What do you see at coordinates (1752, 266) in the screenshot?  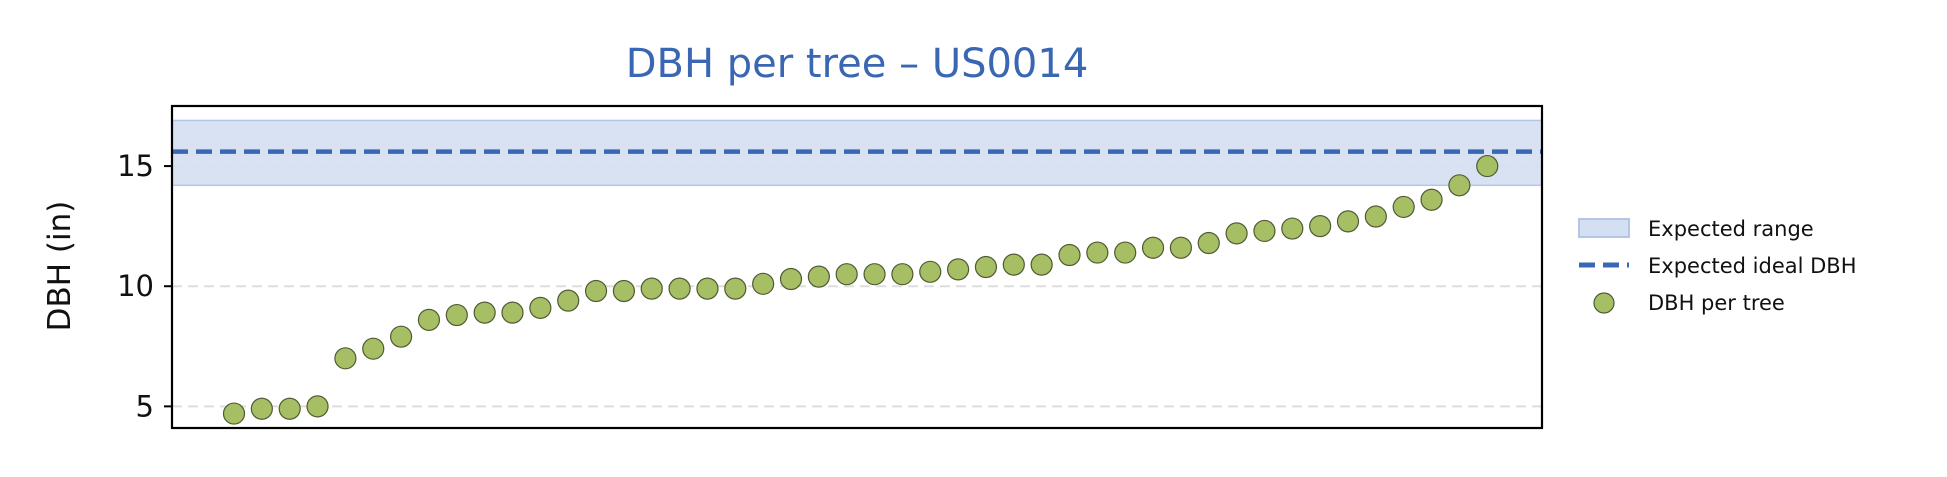 I see `legend-label-ideal-dbh: Expected ideal DBH` at bounding box center [1752, 266].